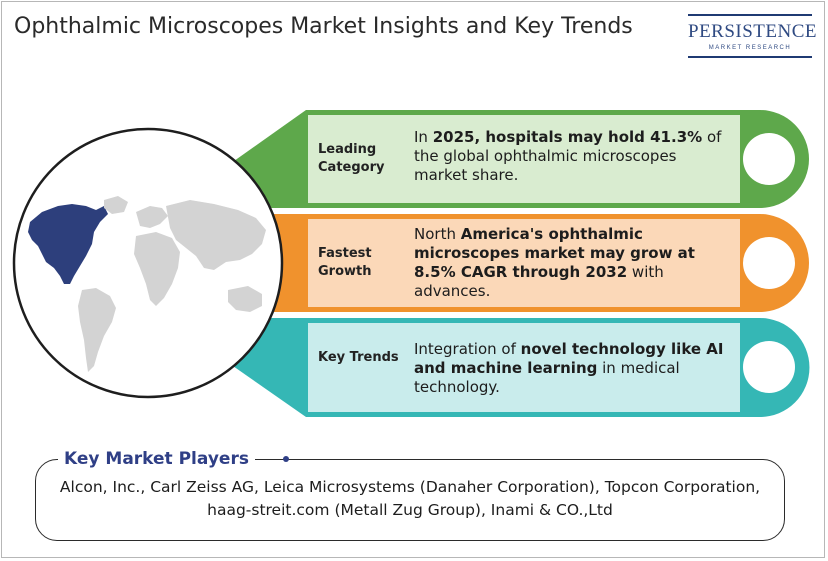 This screenshot has width=828, height=561. What do you see at coordinates (753, 31) in the screenshot?
I see `logo-name: PERSISTENCE` at bounding box center [753, 31].